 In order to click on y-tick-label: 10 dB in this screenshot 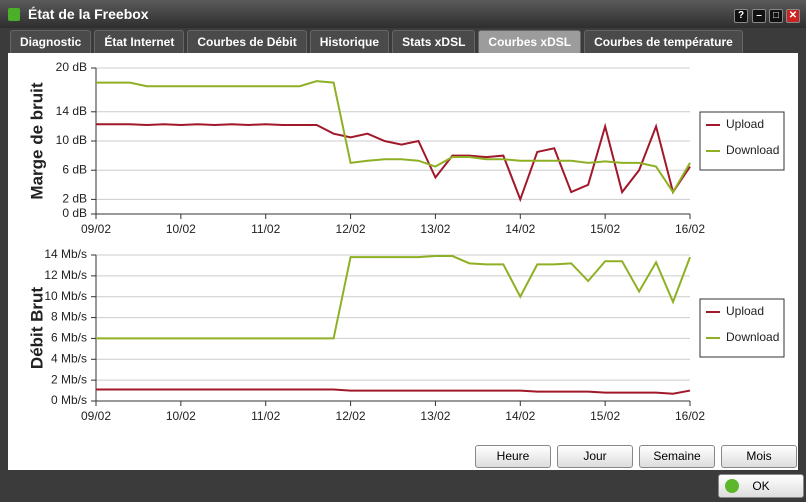, I will do `click(71, 140)`.